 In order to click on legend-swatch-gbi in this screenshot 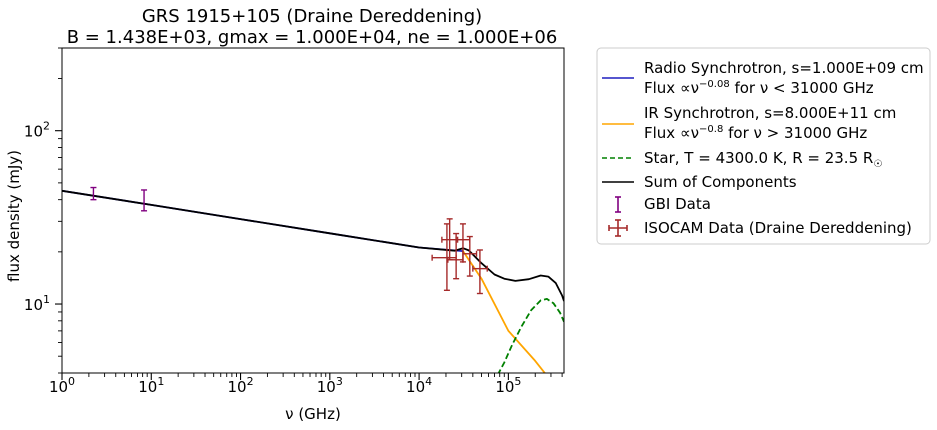, I will do `click(618, 204)`.